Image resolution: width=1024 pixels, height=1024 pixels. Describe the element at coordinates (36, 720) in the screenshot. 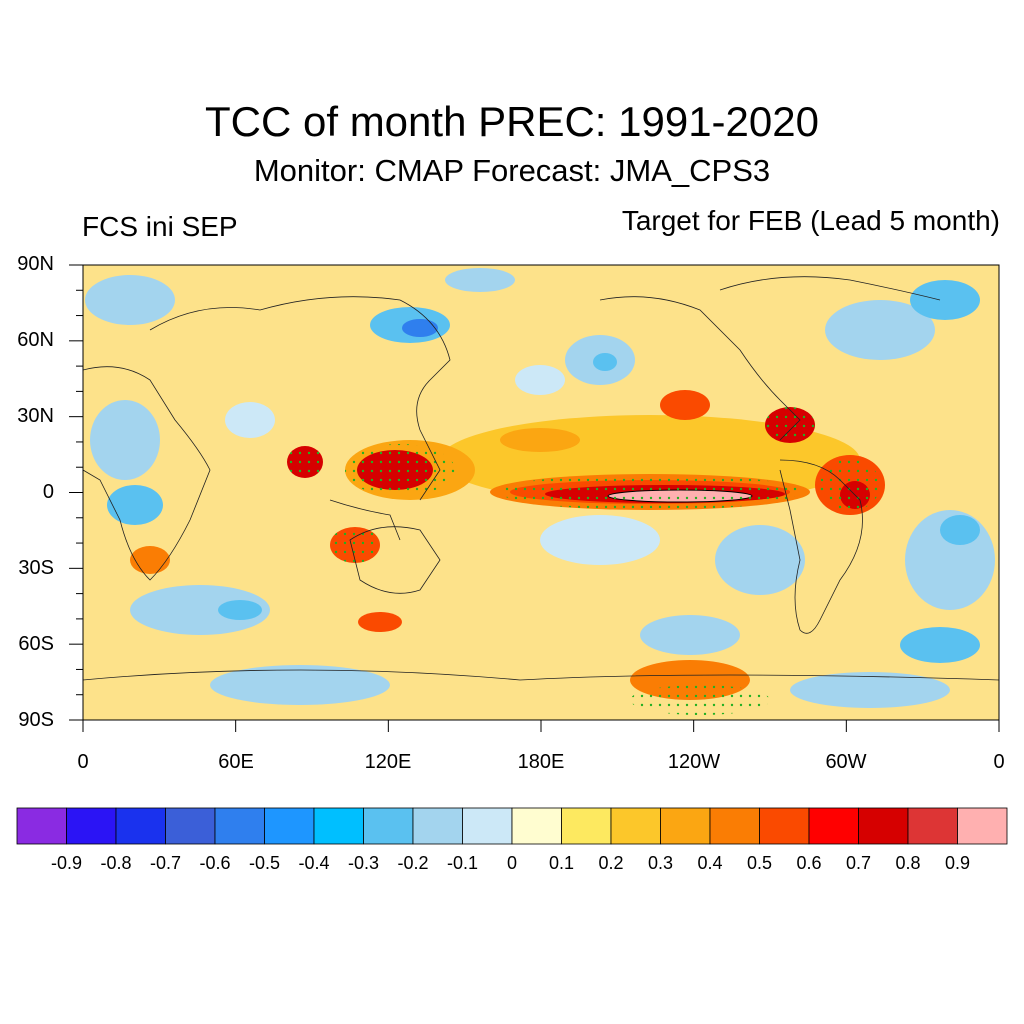

I see `lat-label: 90S` at that location.